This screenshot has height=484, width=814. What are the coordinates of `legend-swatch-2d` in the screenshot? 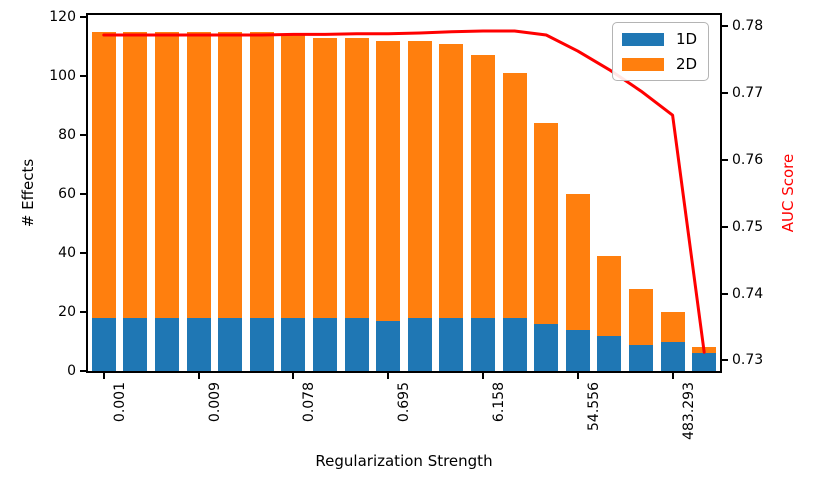 It's located at (643, 64).